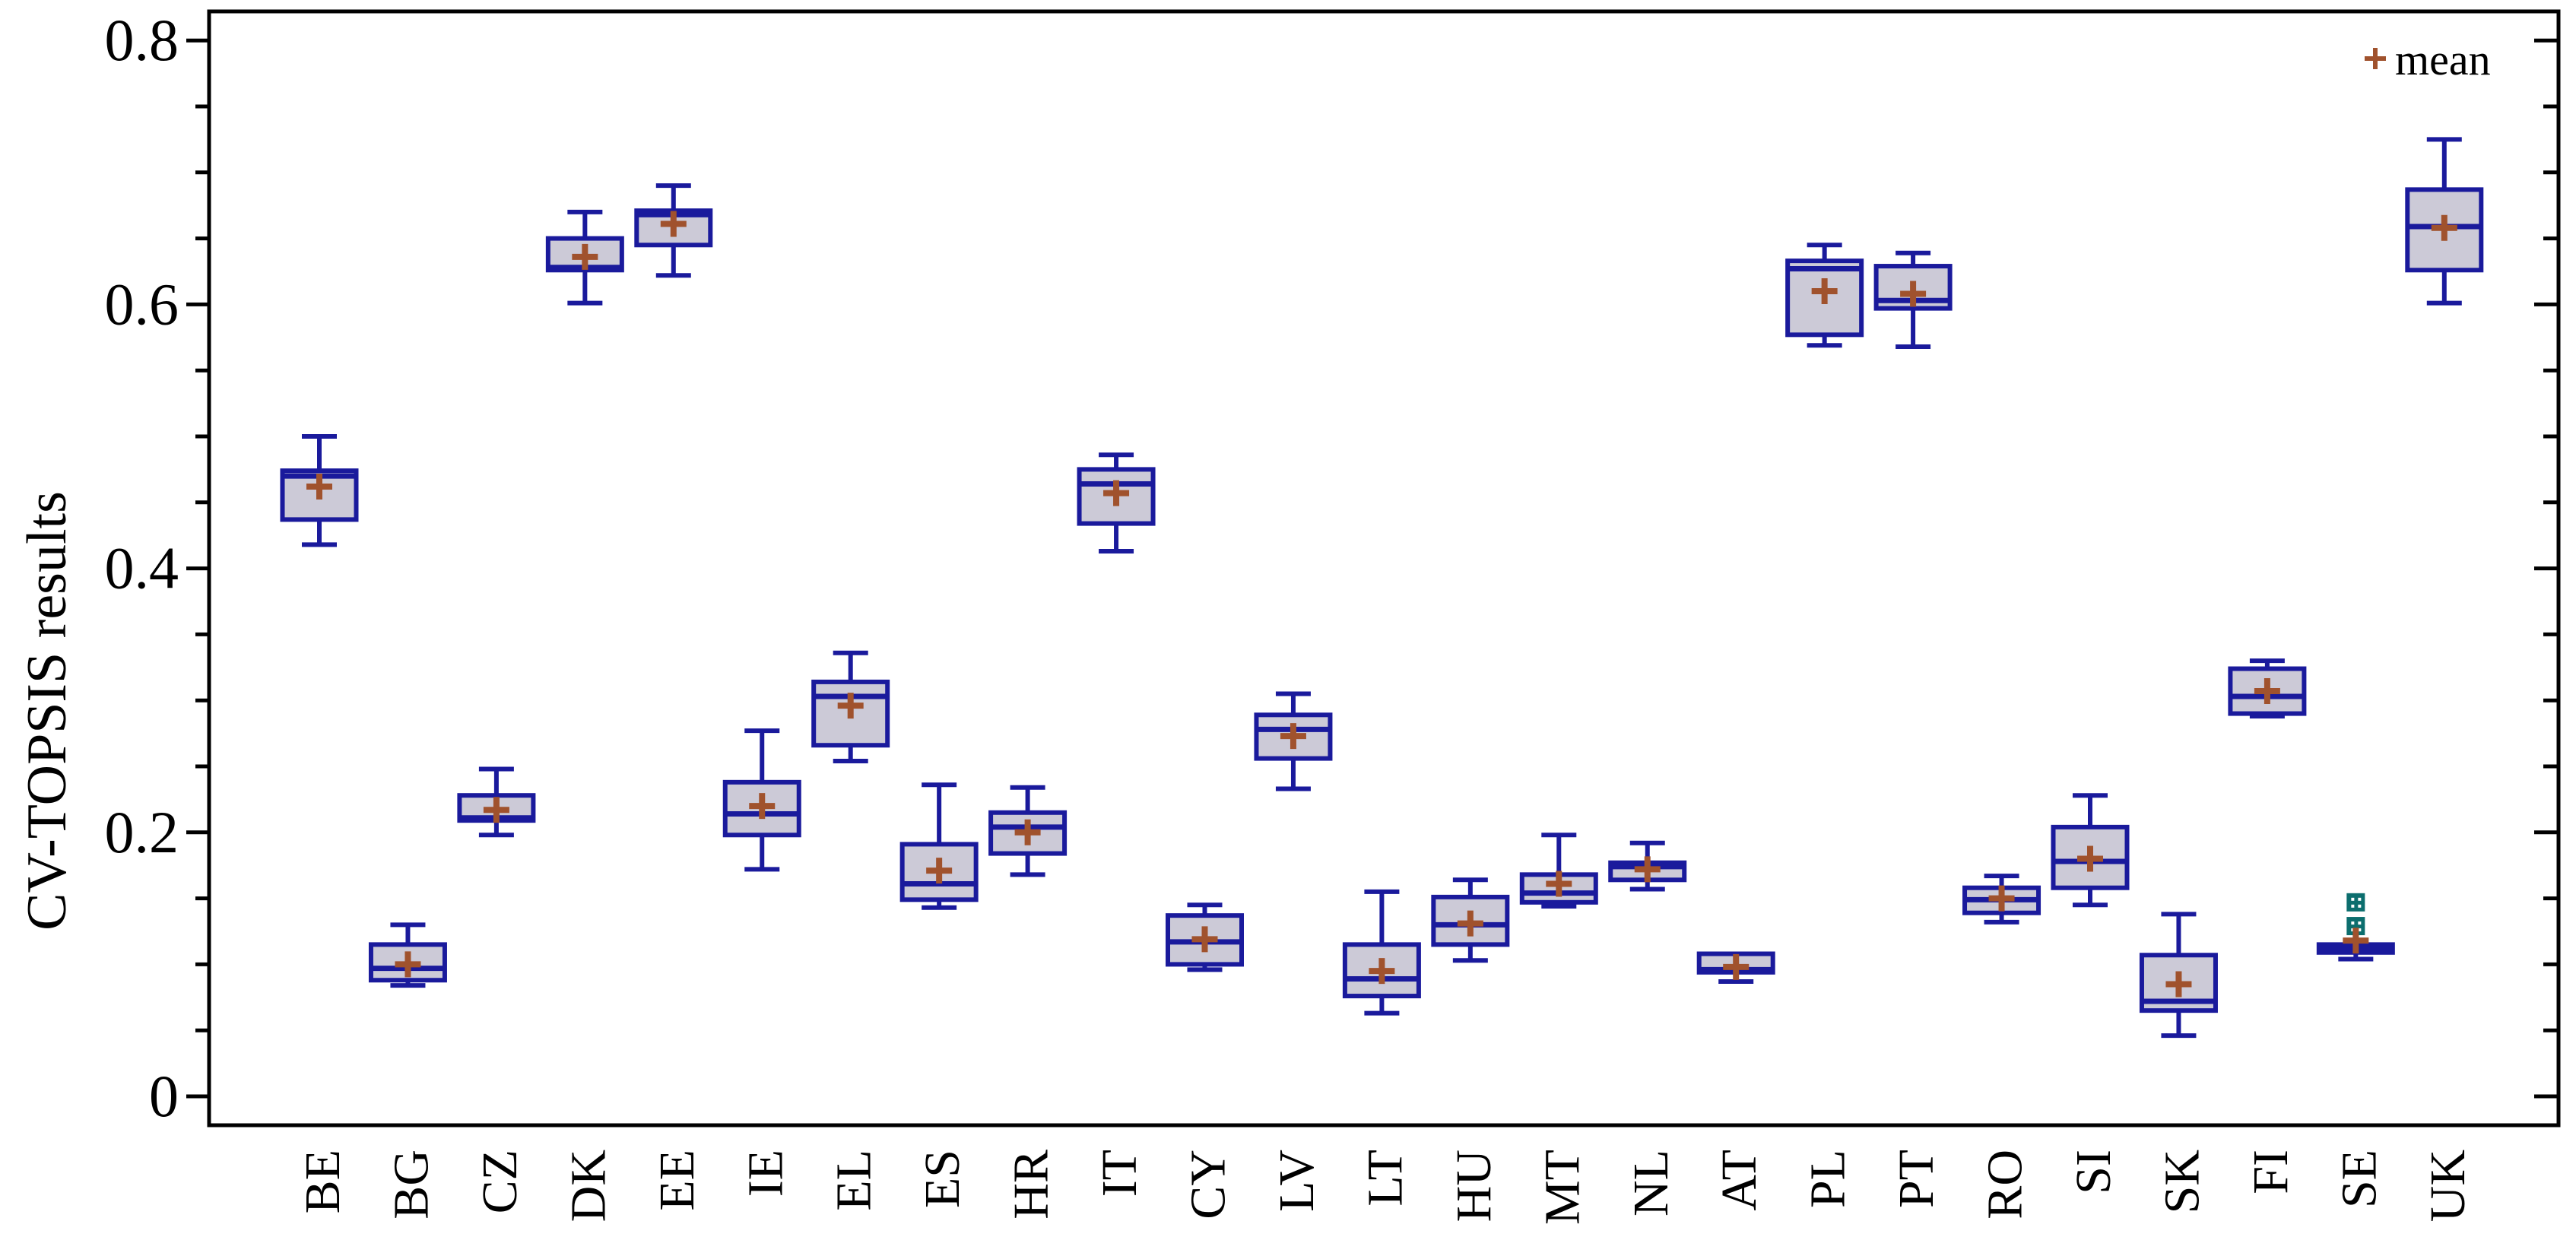 This screenshot has height=1256, width=2576. What do you see at coordinates (1647, 866) in the screenshot?
I see `boxplot-NL` at bounding box center [1647, 866].